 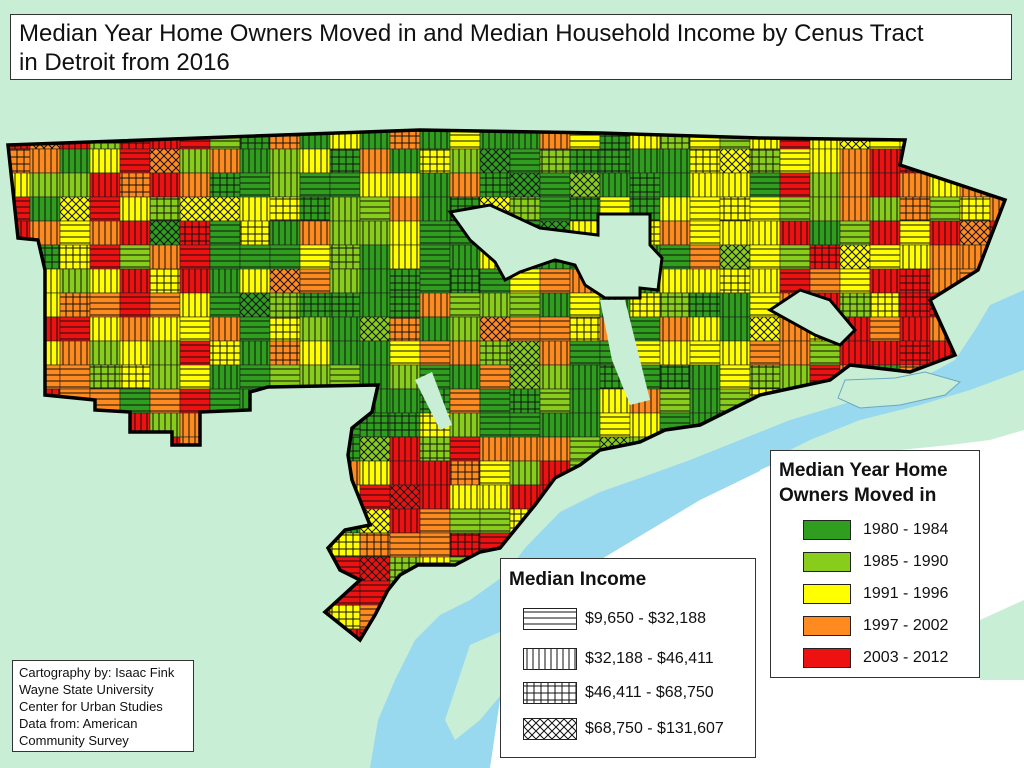 What do you see at coordinates (550, 659) in the screenshot?
I see `vertical-lines-swatch` at bounding box center [550, 659].